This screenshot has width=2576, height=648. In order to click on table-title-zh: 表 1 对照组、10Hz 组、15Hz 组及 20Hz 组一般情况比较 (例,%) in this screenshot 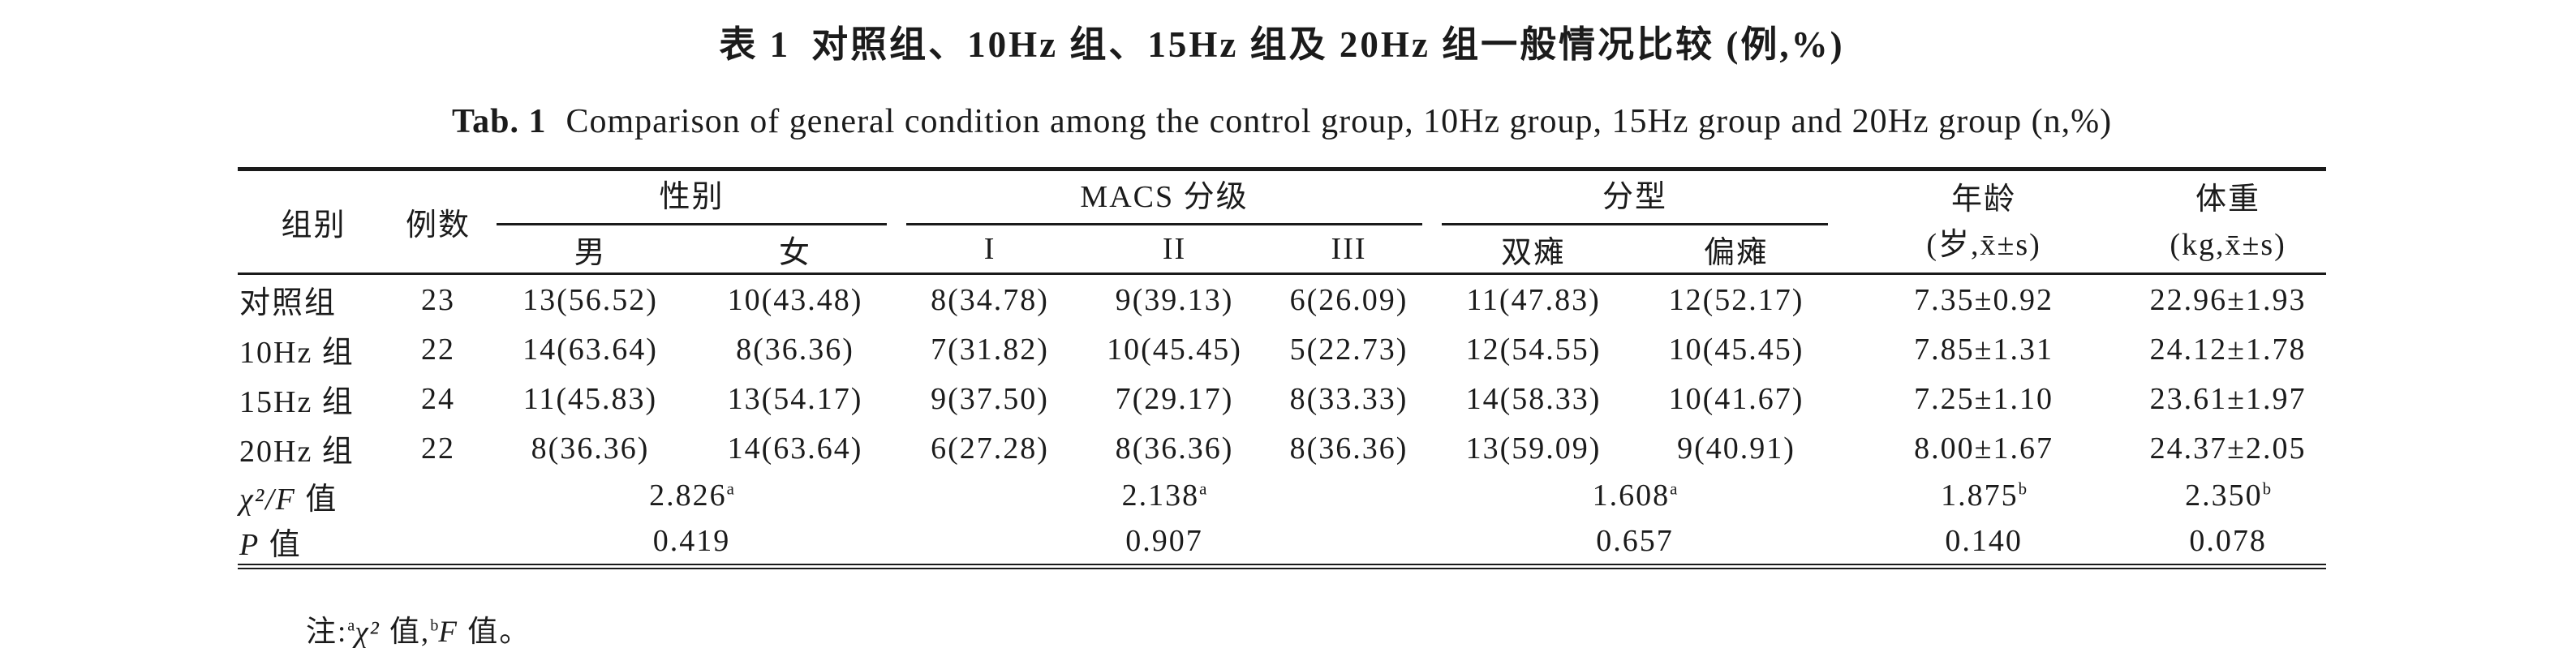, I will do `click(1282, 45)`.